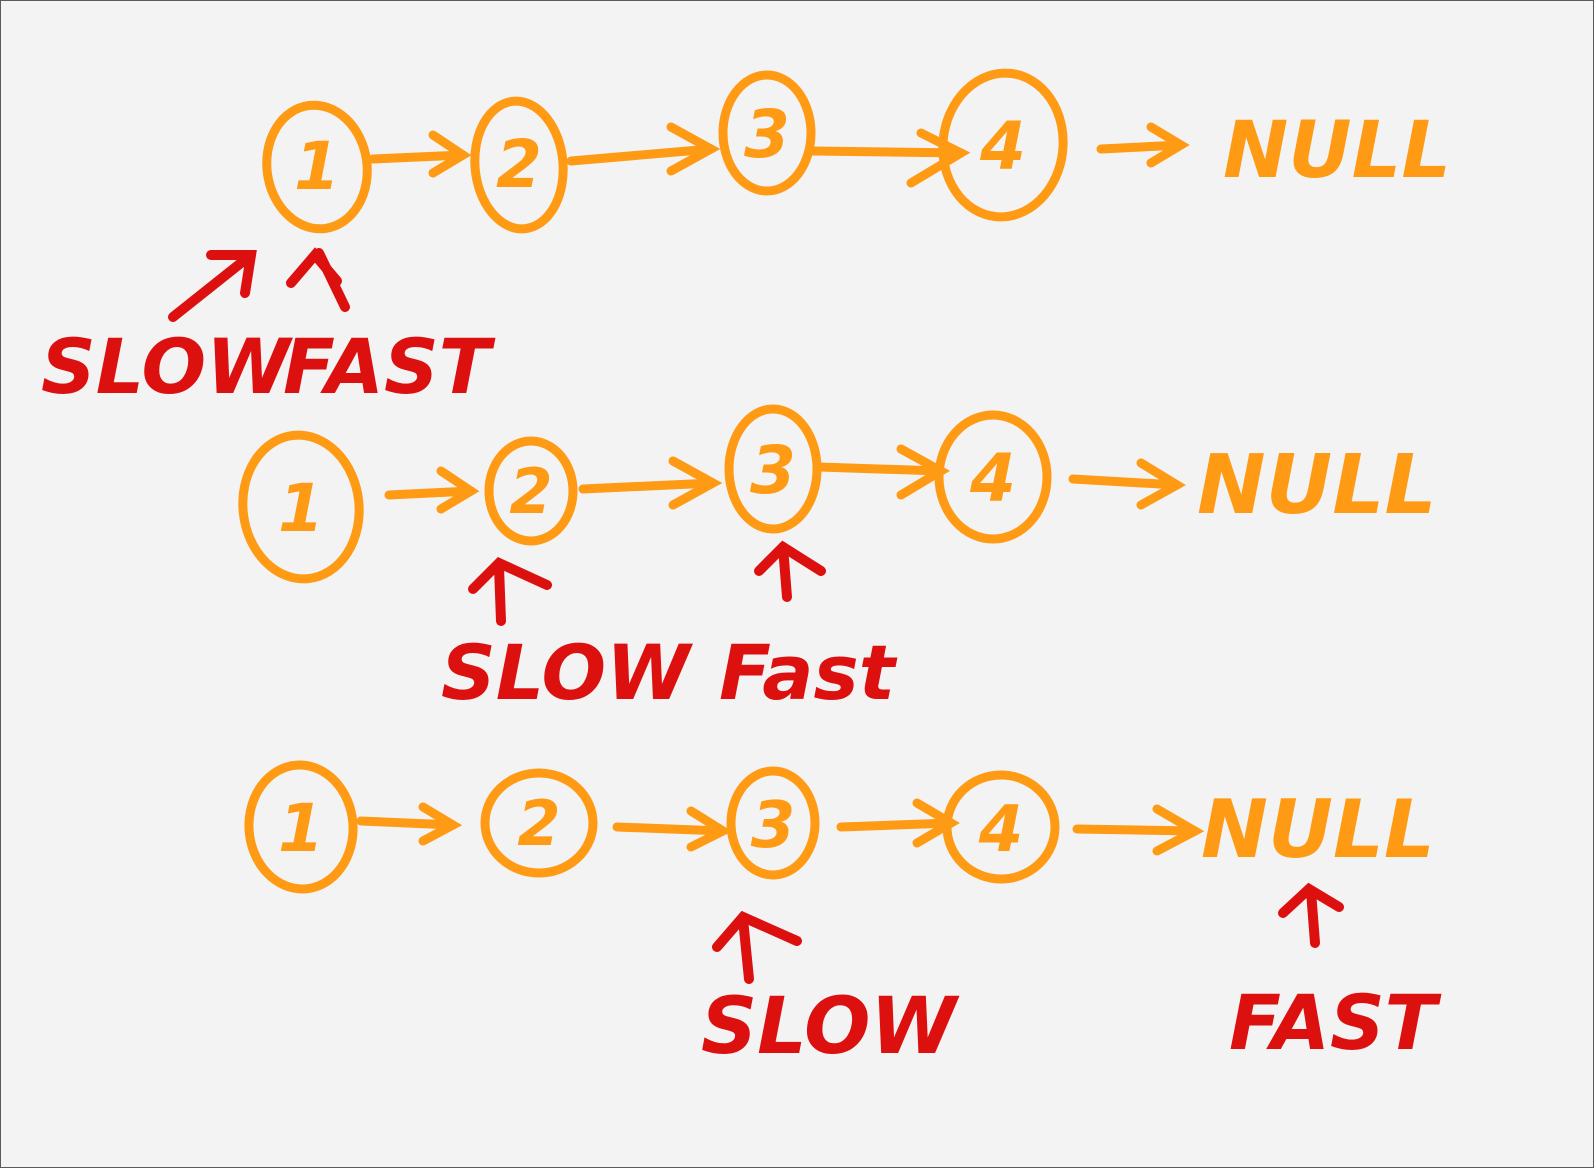 The height and width of the screenshot is (1170, 1596). What do you see at coordinates (808, 672) in the screenshot?
I see `pointer-label: Fast` at bounding box center [808, 672].